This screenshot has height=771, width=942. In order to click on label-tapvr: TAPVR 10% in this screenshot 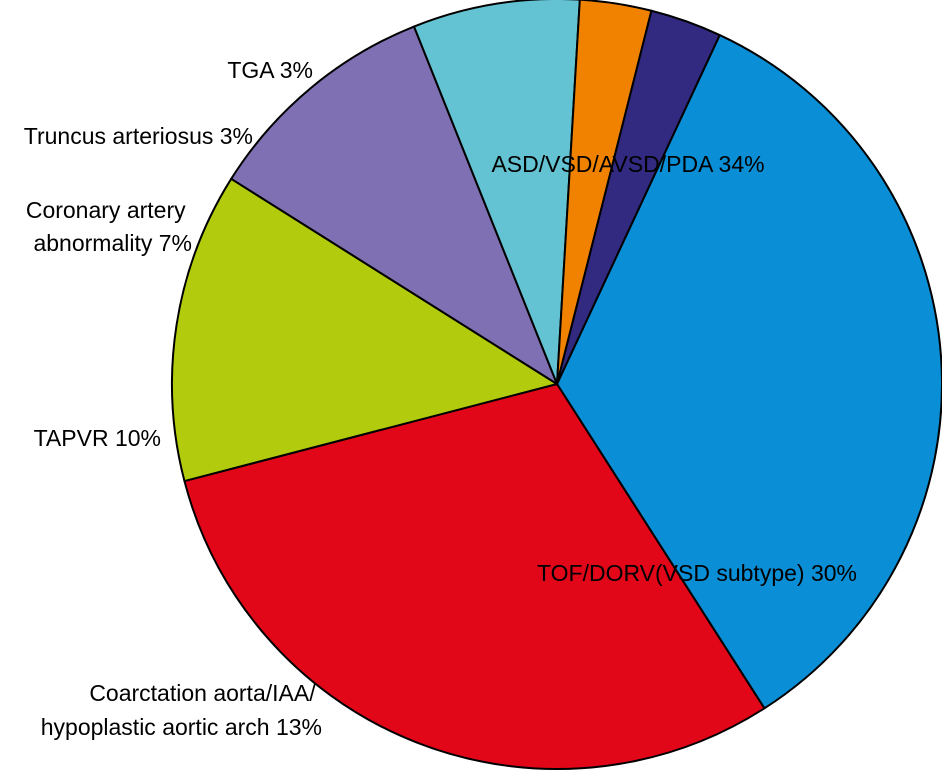, I will do `click(97, 438)`.